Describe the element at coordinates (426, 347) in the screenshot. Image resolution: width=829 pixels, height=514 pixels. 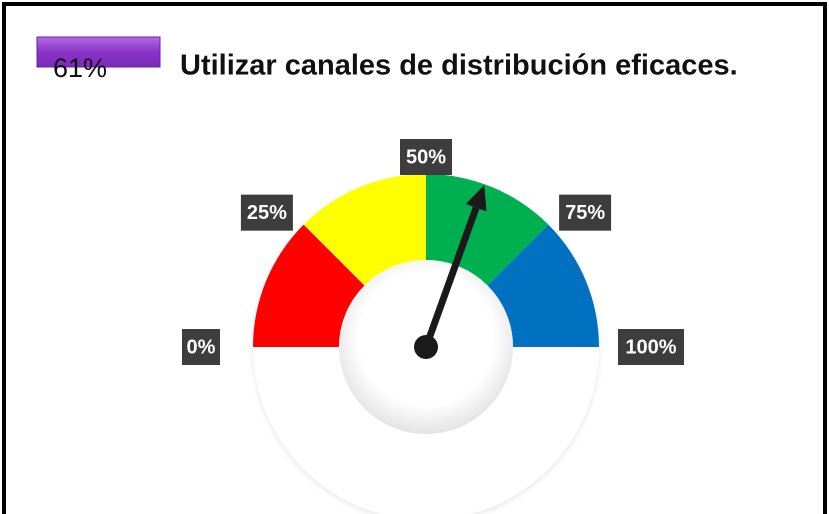
I see `needle-hub` at that location.